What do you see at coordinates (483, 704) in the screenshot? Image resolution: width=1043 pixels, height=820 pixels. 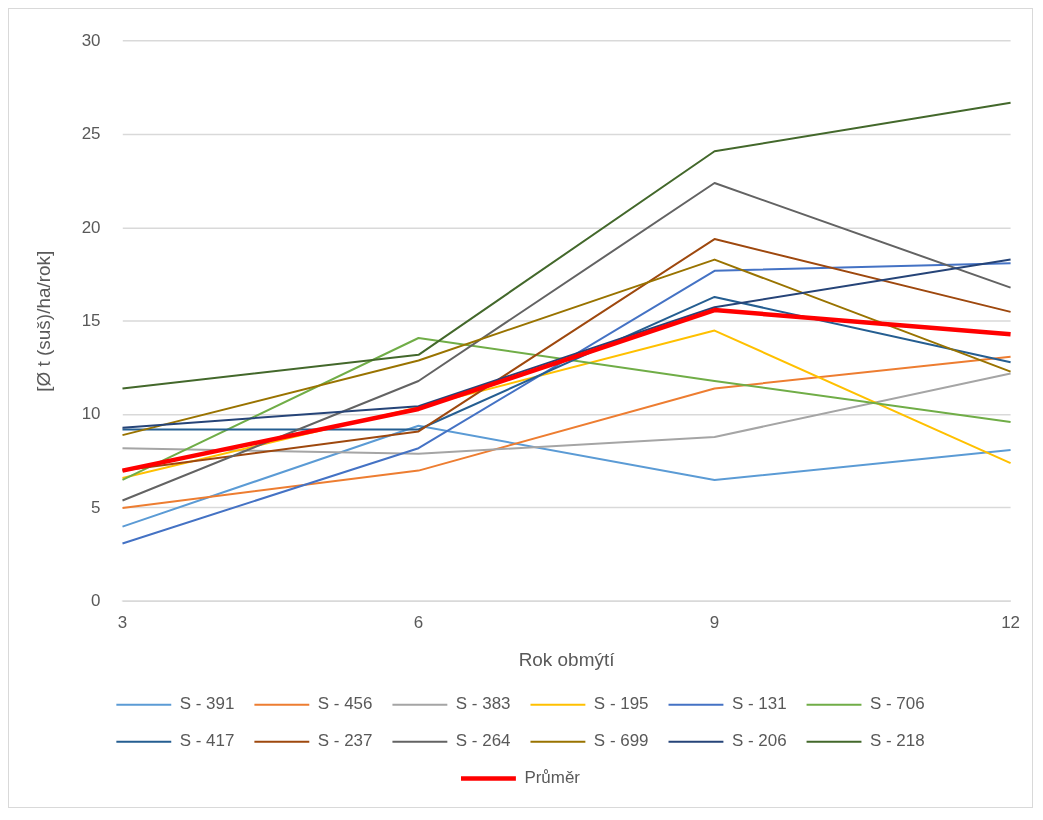 I see `legend-label: S - 383` at bounding box center [483, 704].